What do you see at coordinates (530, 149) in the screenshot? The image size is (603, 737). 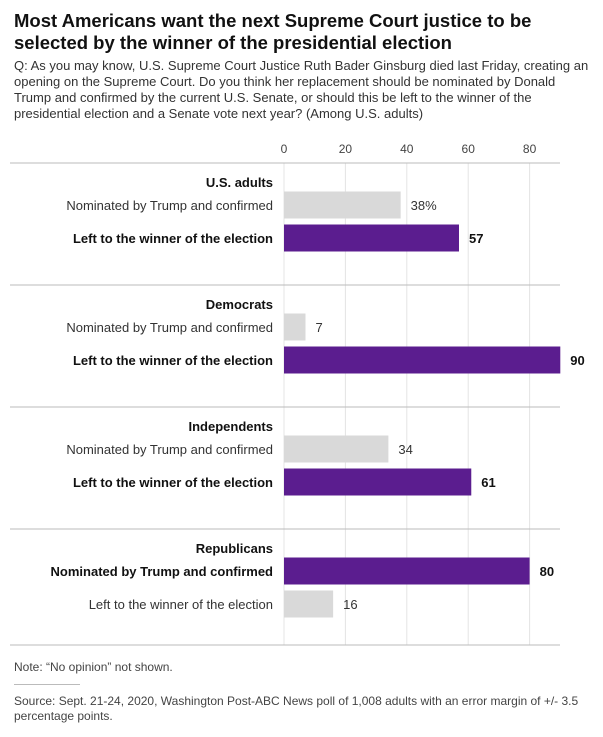 I see `x-tick-label: 80` at bounding box center [530, 149].